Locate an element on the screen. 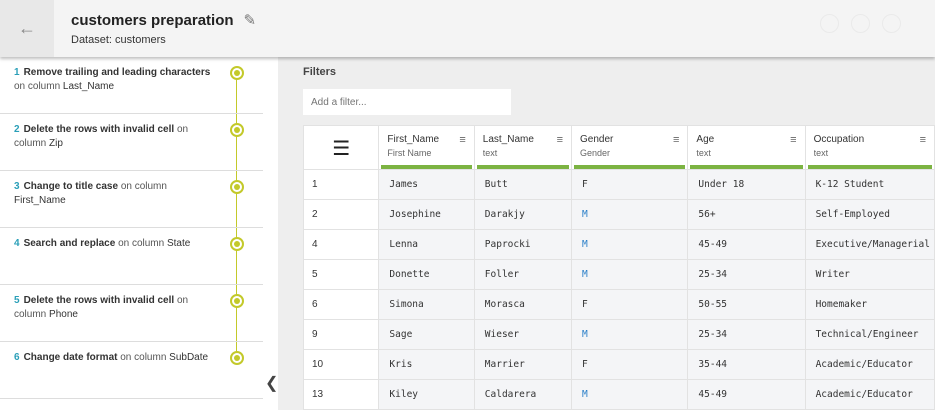 The image size is (935, 410). table-cell: K-12 Student is located at coordinates (869, 184).